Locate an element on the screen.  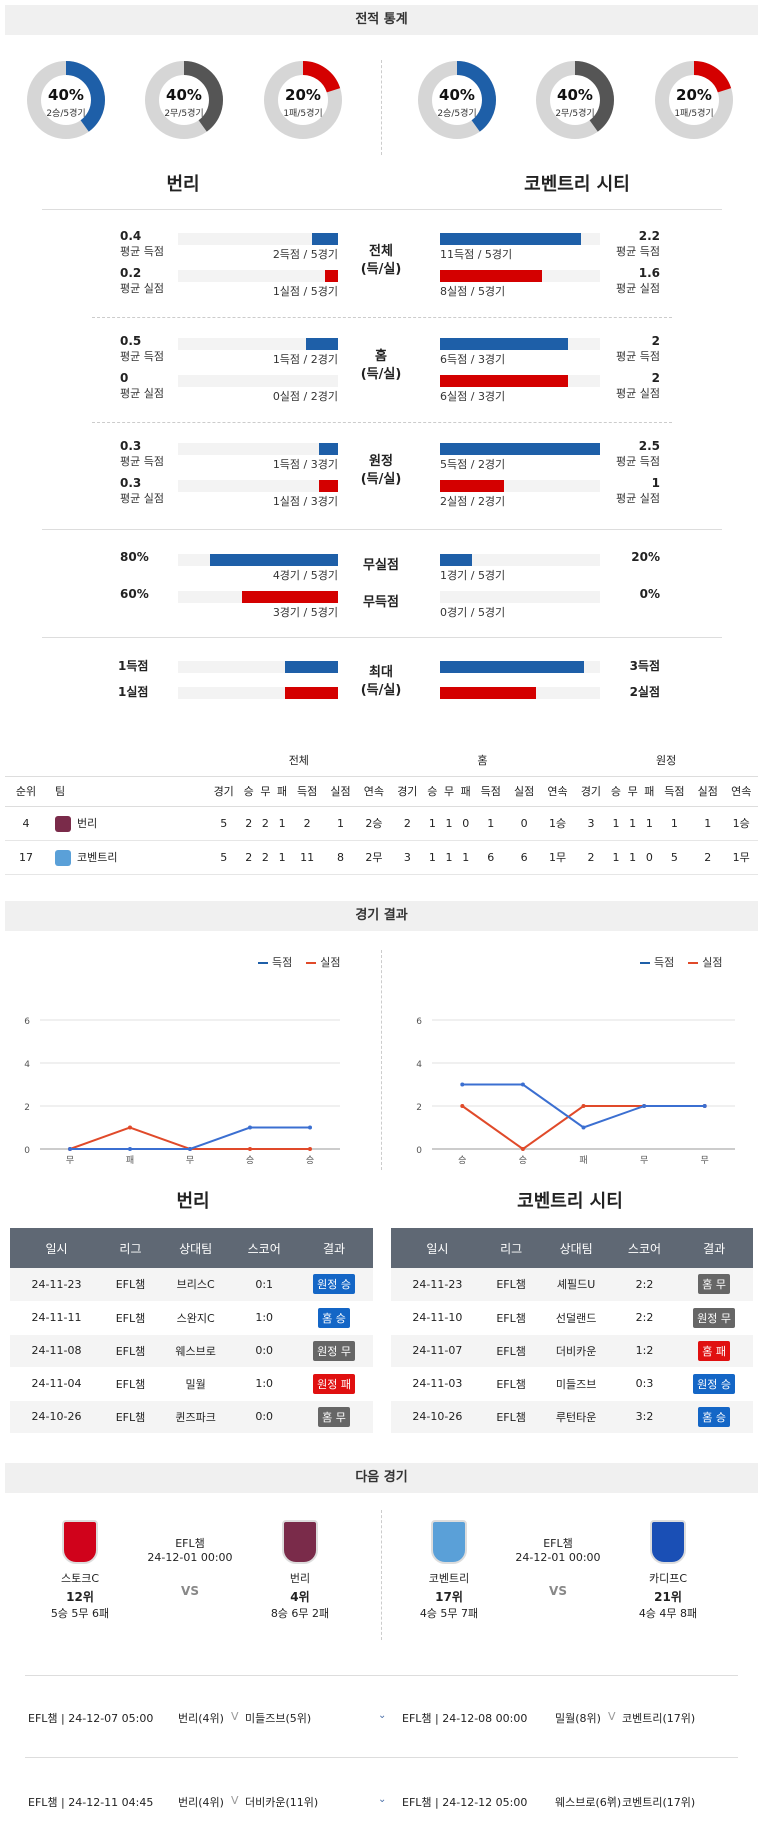
next-team-name: 코벤트리 is located at coordinates (449, 1578).